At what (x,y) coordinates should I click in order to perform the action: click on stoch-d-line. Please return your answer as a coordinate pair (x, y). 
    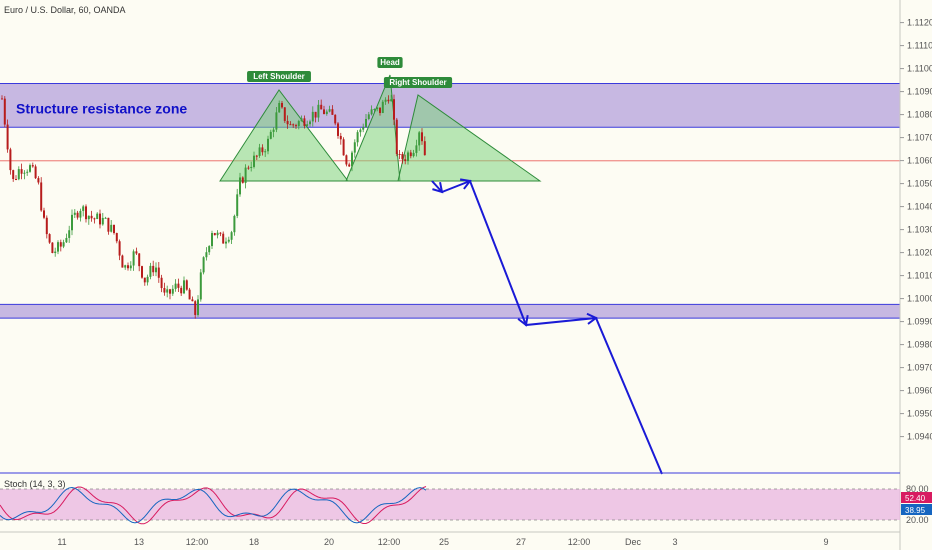
    Looking at the image, I should click on (213, 505).